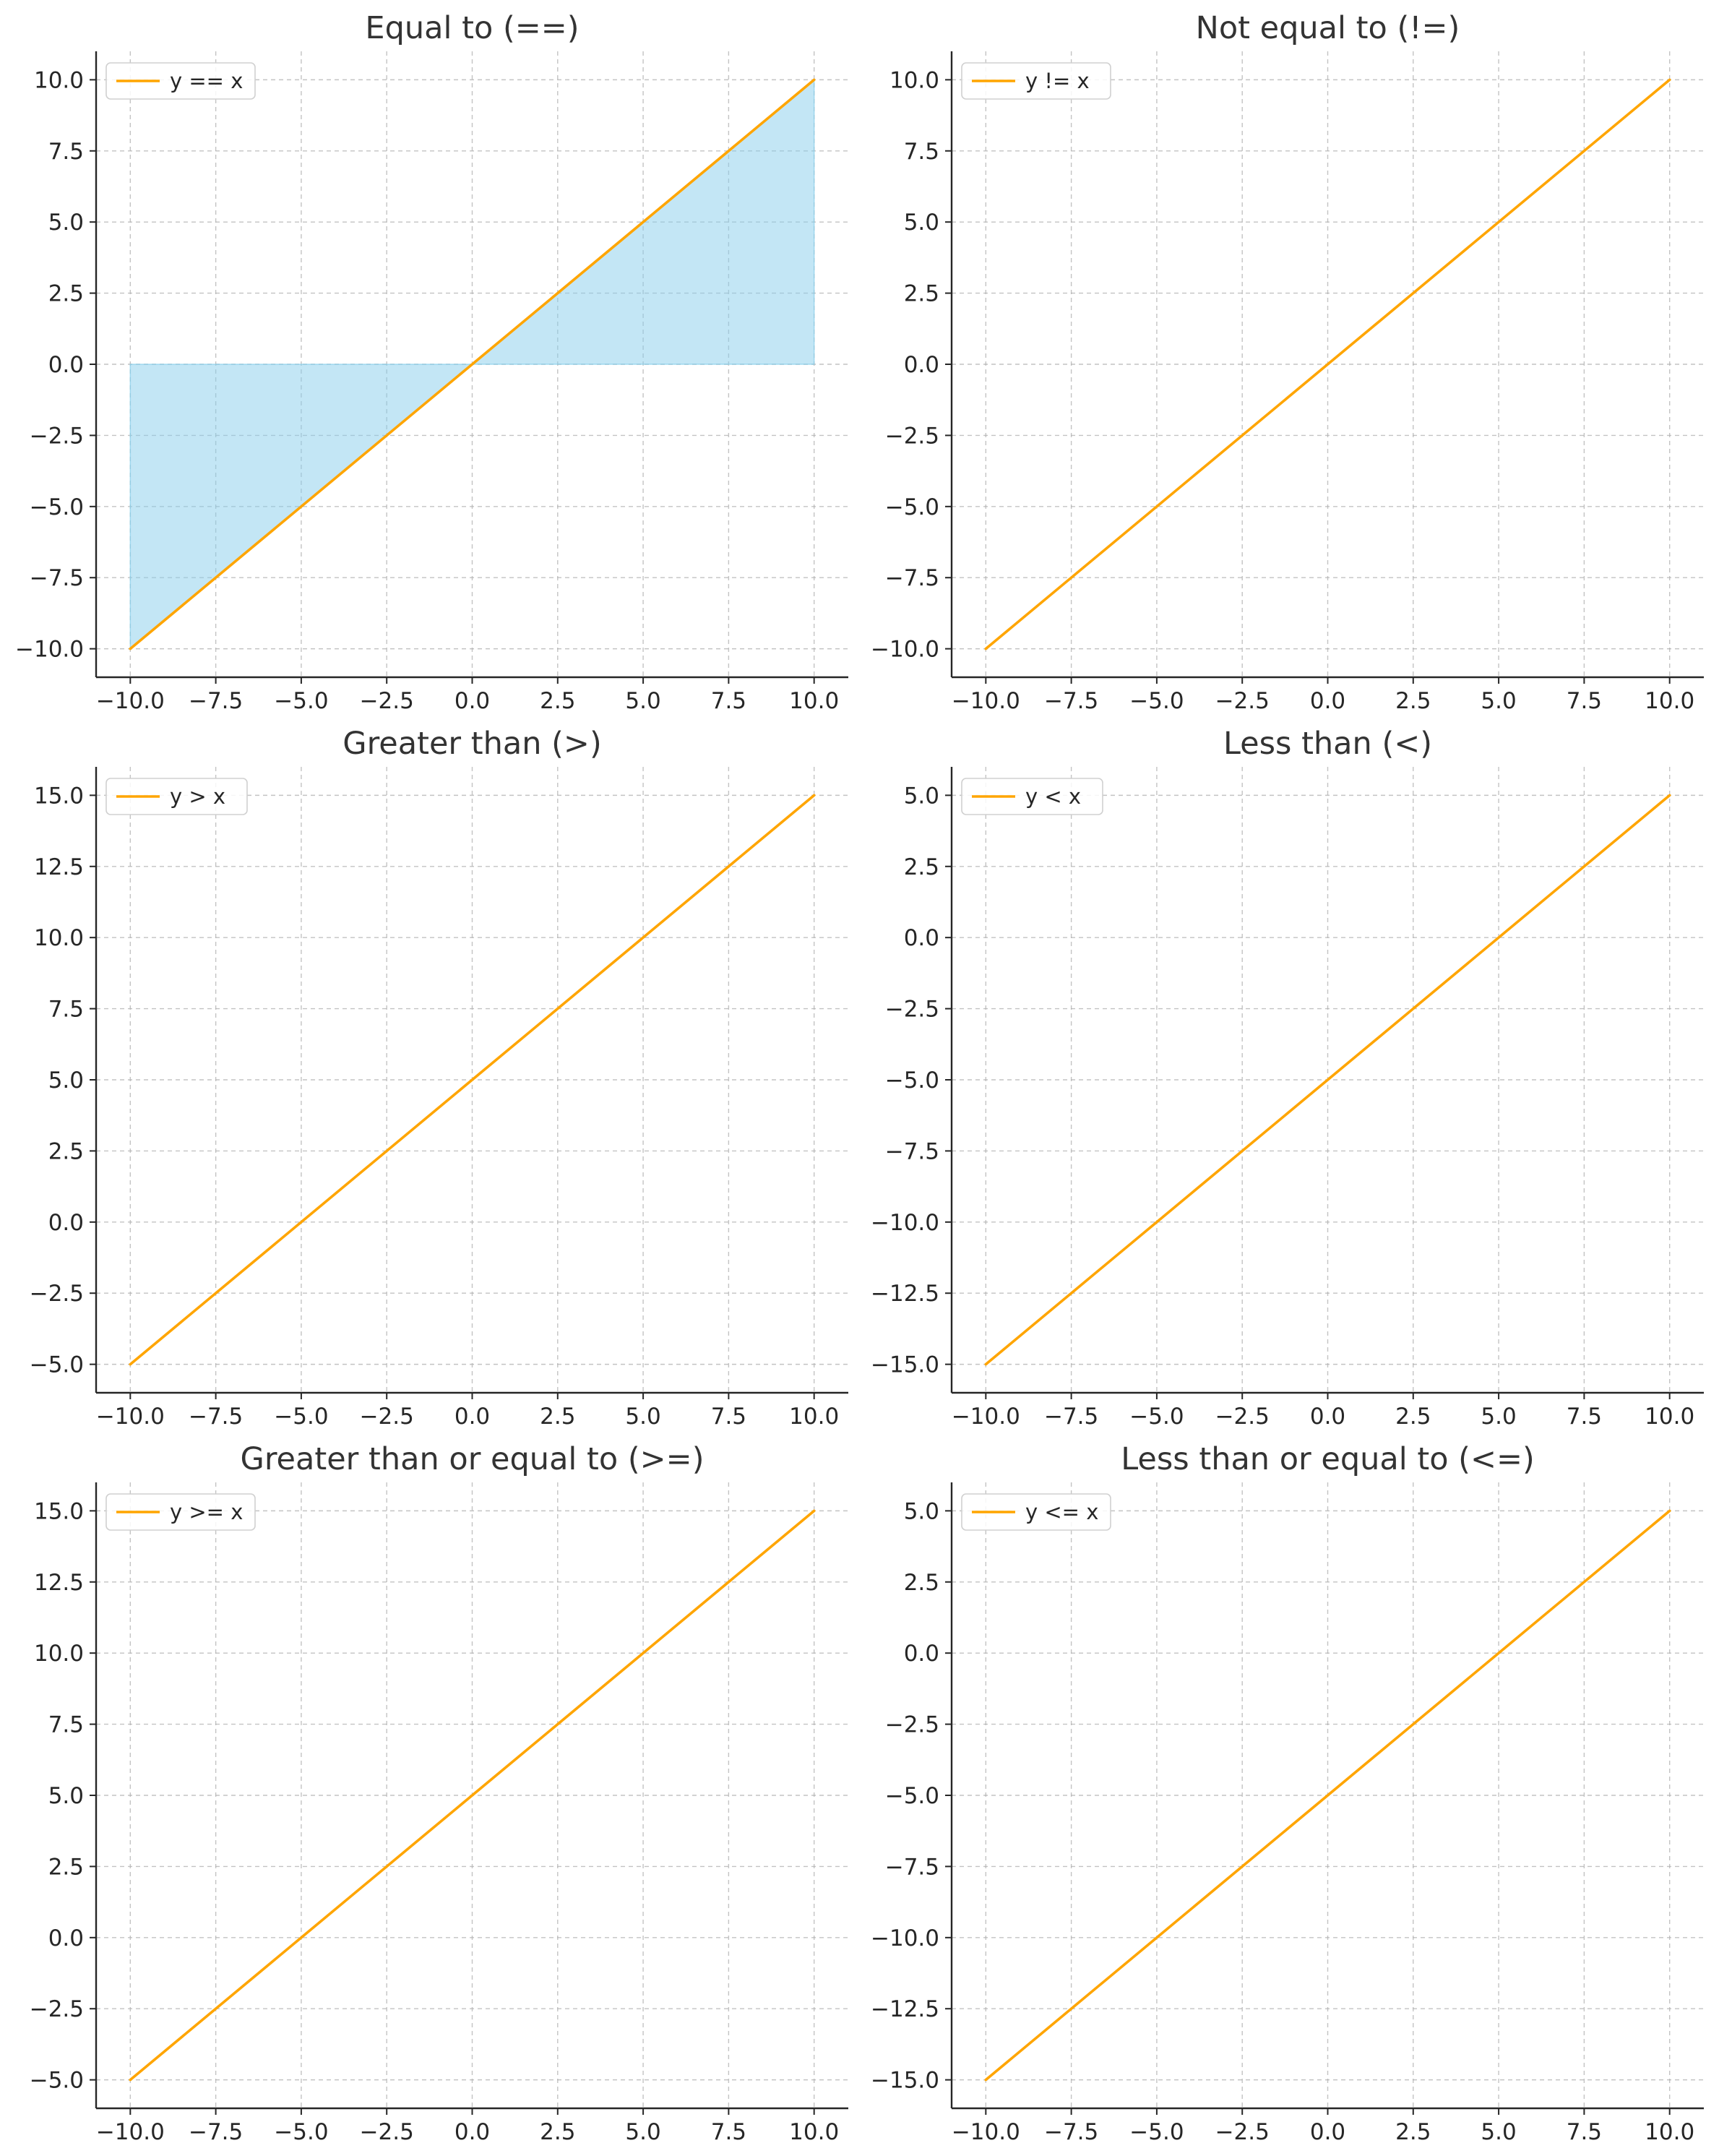 This screenshot has height=2156, width=1719. I want to click on legend: y == x, so click(180, 81).